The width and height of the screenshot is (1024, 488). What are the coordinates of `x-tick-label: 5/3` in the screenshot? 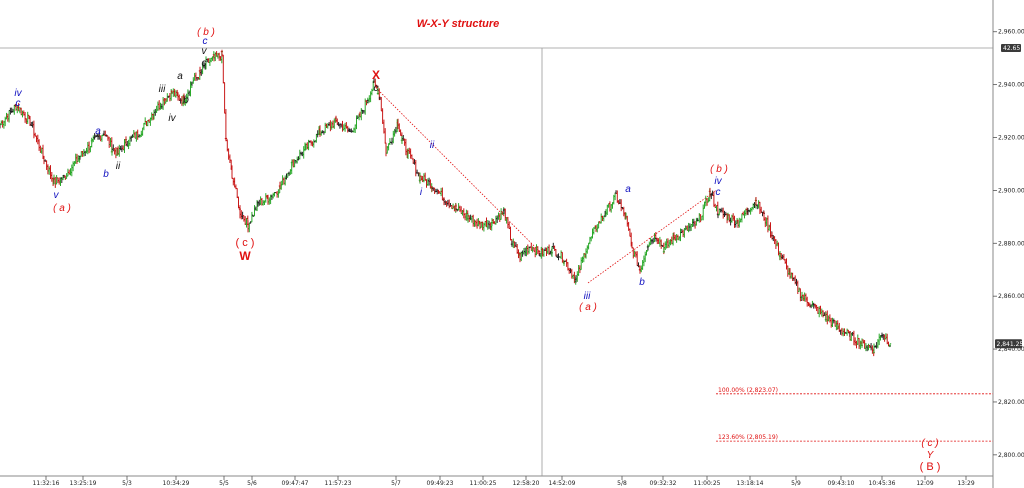 It's located at (127, 483).